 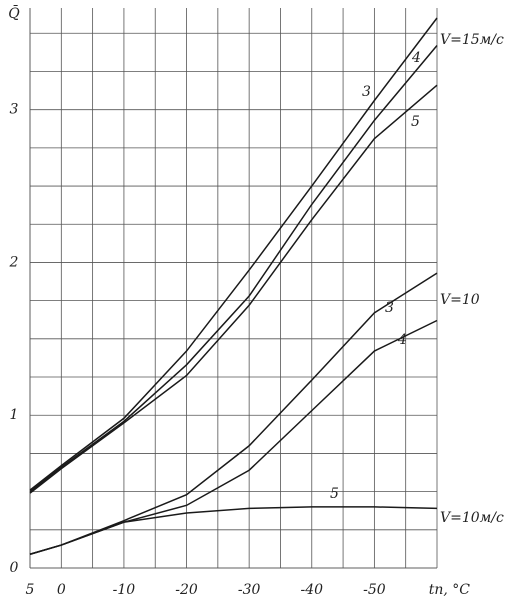 I want to click on x-tick-label: 0, so click(x=61, y=590).